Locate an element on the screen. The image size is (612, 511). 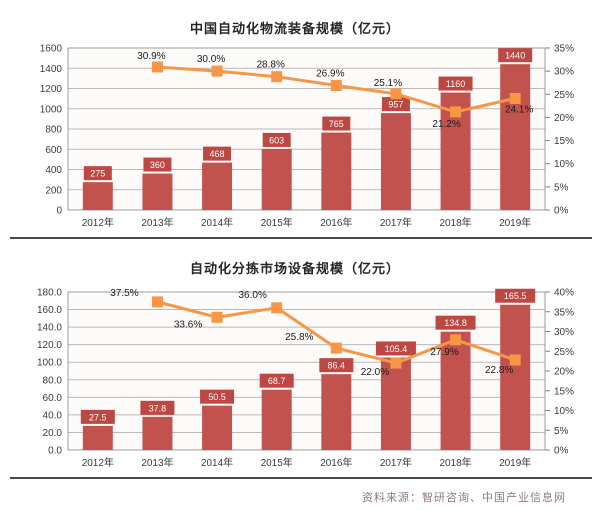
bar-value-label: 86.4 is located at coordinates (337, 366).